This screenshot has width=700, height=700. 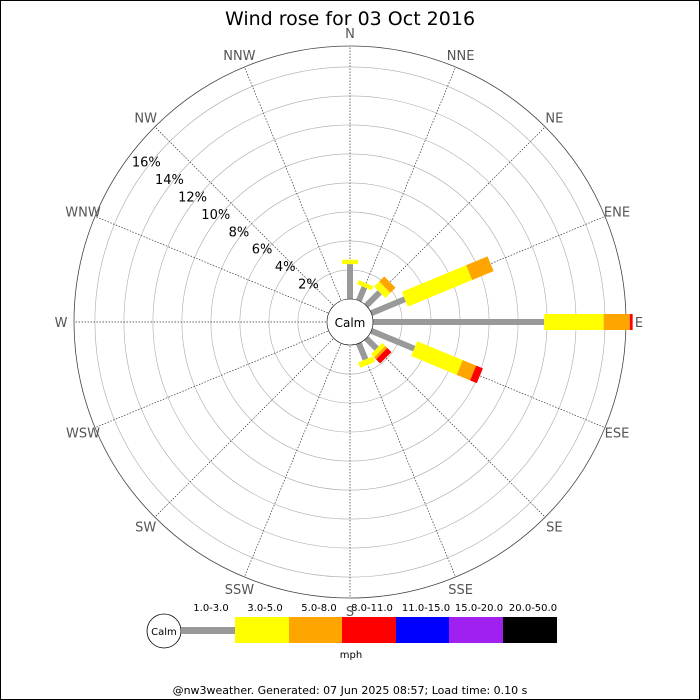 What do you see at coordinates (461, 56) in the screenshot?
I see `direction-label-nne: NNE` at bounding box center [461, 56].